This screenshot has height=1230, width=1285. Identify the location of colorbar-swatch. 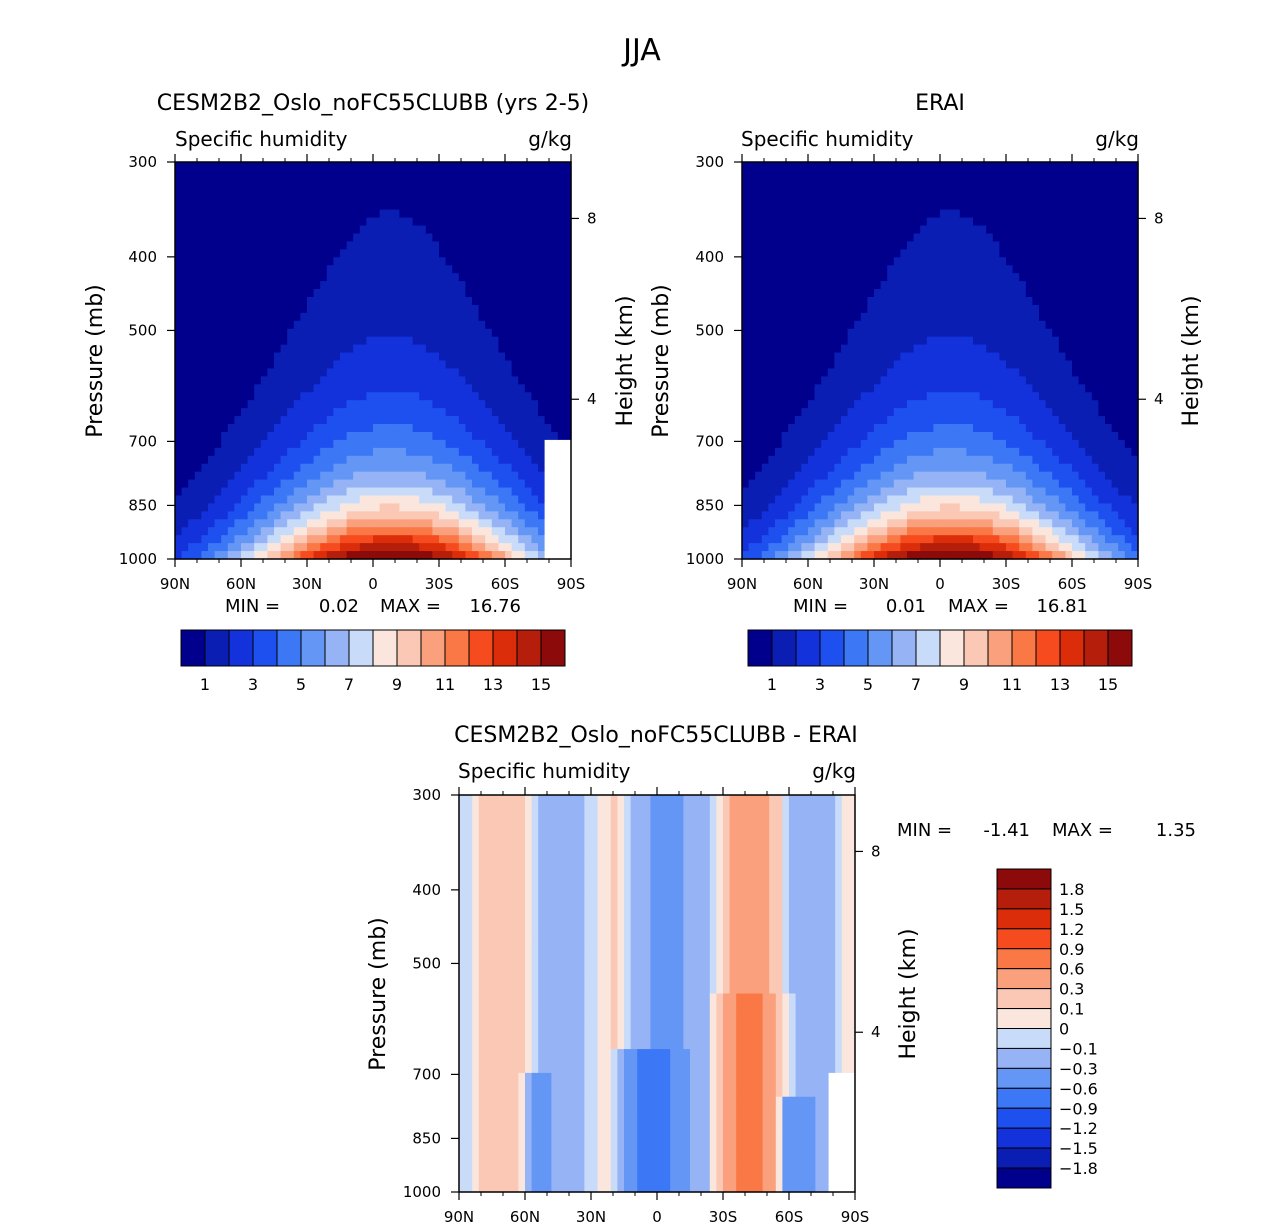
(481, 648).